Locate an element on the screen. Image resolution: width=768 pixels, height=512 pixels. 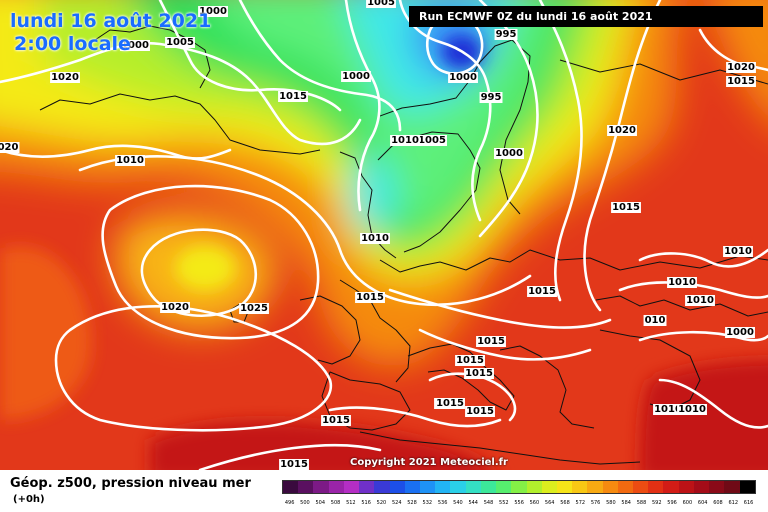
pressure-label: 1025 is located at coordinates (254, 308).